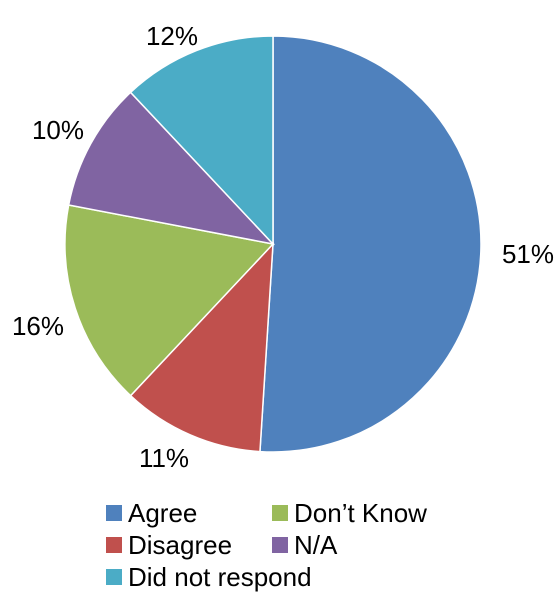 The width and height of the screenshot is (558, 595). Describe the element at coordinates (280, 513) in the screenshot. I see `legend-swatch-dont-know` at that location.